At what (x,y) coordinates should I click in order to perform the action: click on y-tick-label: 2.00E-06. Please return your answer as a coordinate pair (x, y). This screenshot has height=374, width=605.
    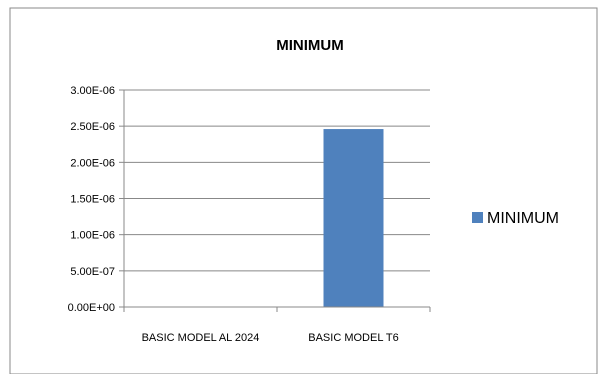
    Looking at the image, I should click on (92, 163).